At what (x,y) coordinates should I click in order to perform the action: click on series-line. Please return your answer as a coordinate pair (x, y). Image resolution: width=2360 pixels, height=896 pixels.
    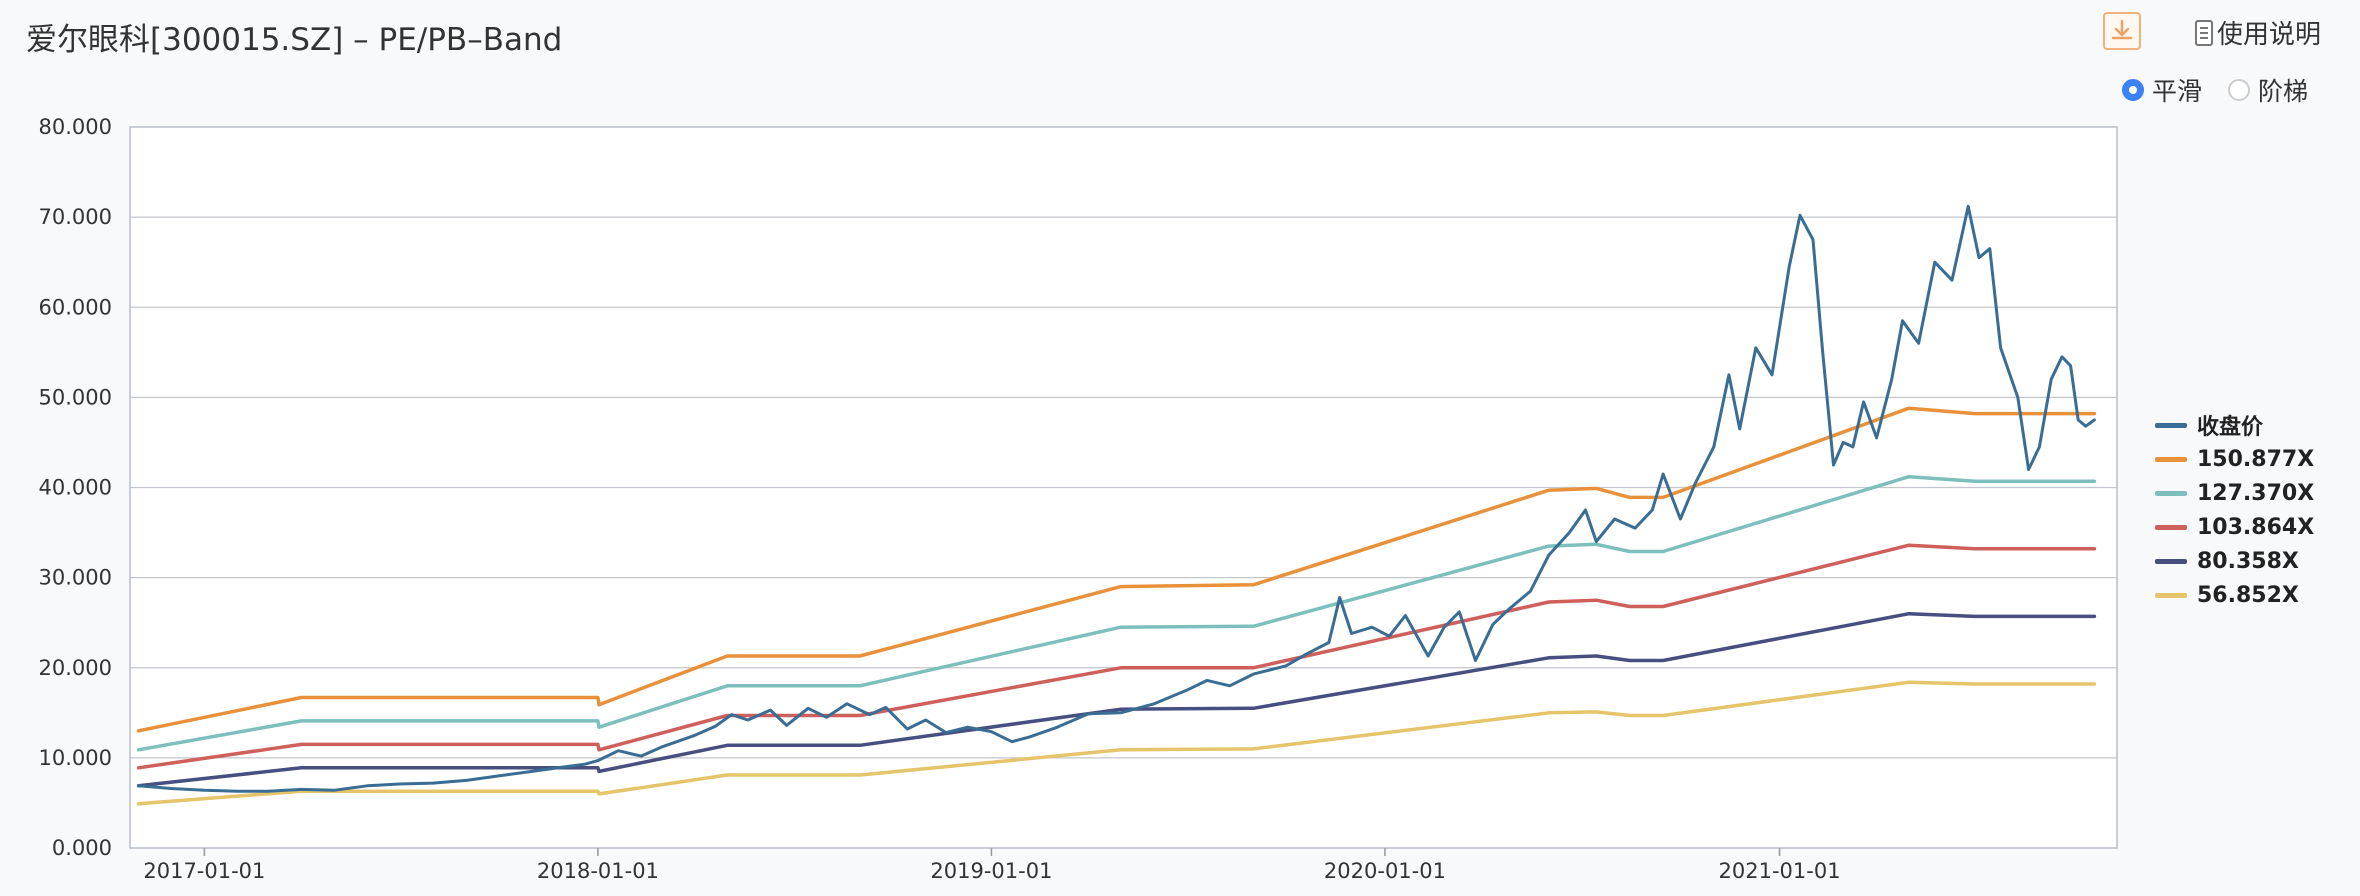
    Looking at the image, I should click on (1116, 743).